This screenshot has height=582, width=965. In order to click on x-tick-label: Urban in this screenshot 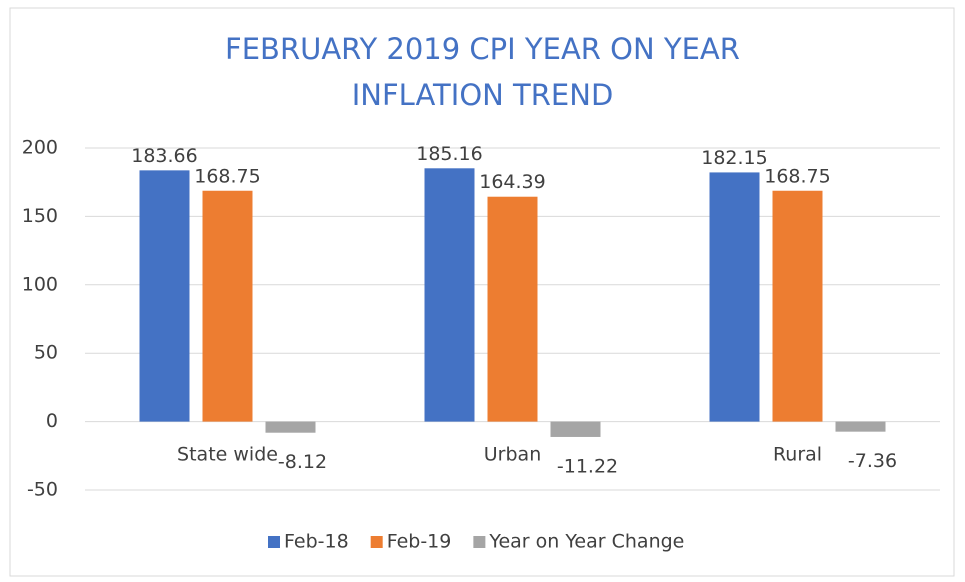, I will do `click(512, 455)`.